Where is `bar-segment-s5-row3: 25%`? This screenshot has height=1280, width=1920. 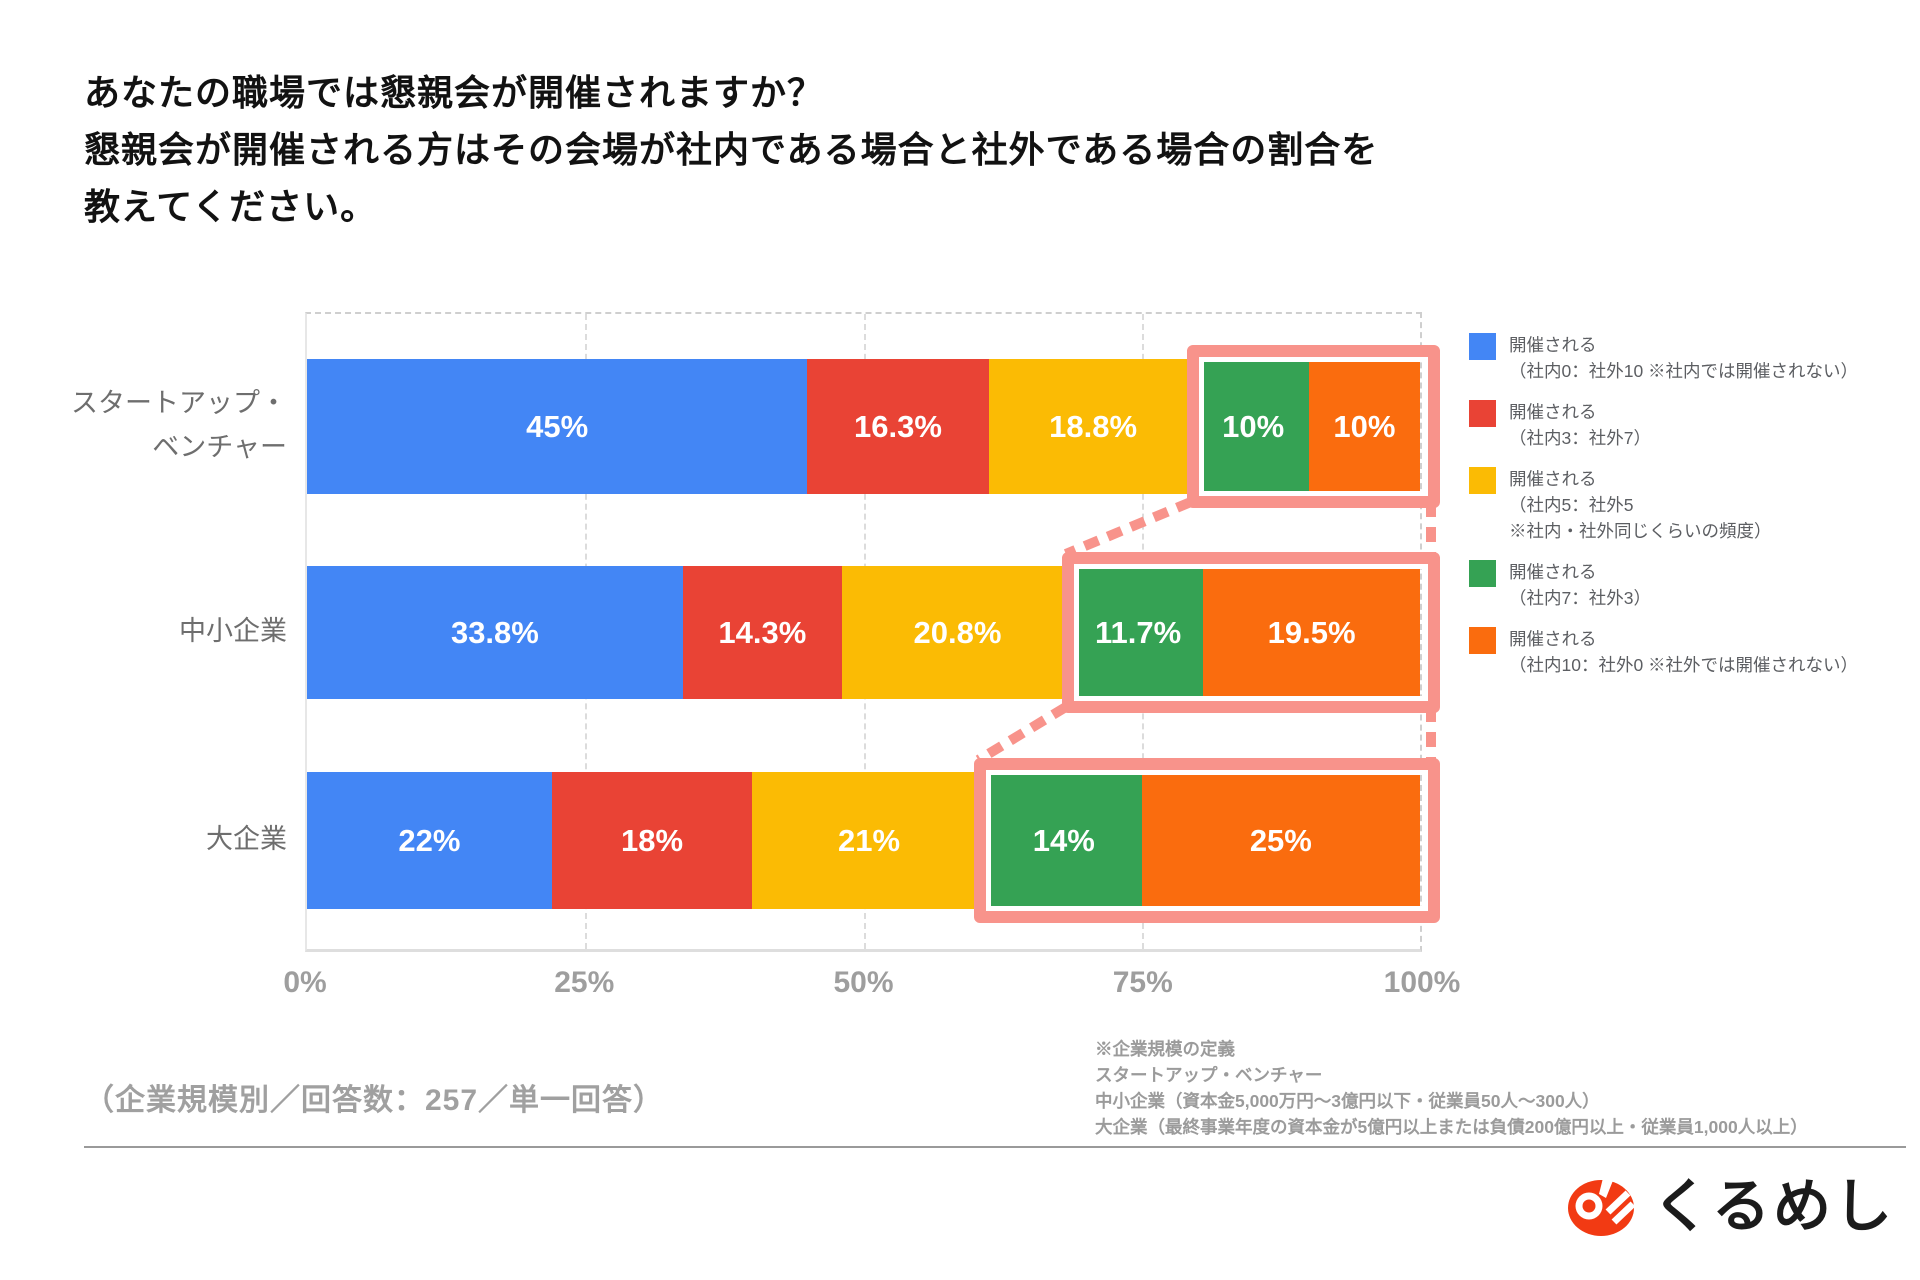
bar-segment-s5-row3: 25% is located at coordinates (1280, 840).